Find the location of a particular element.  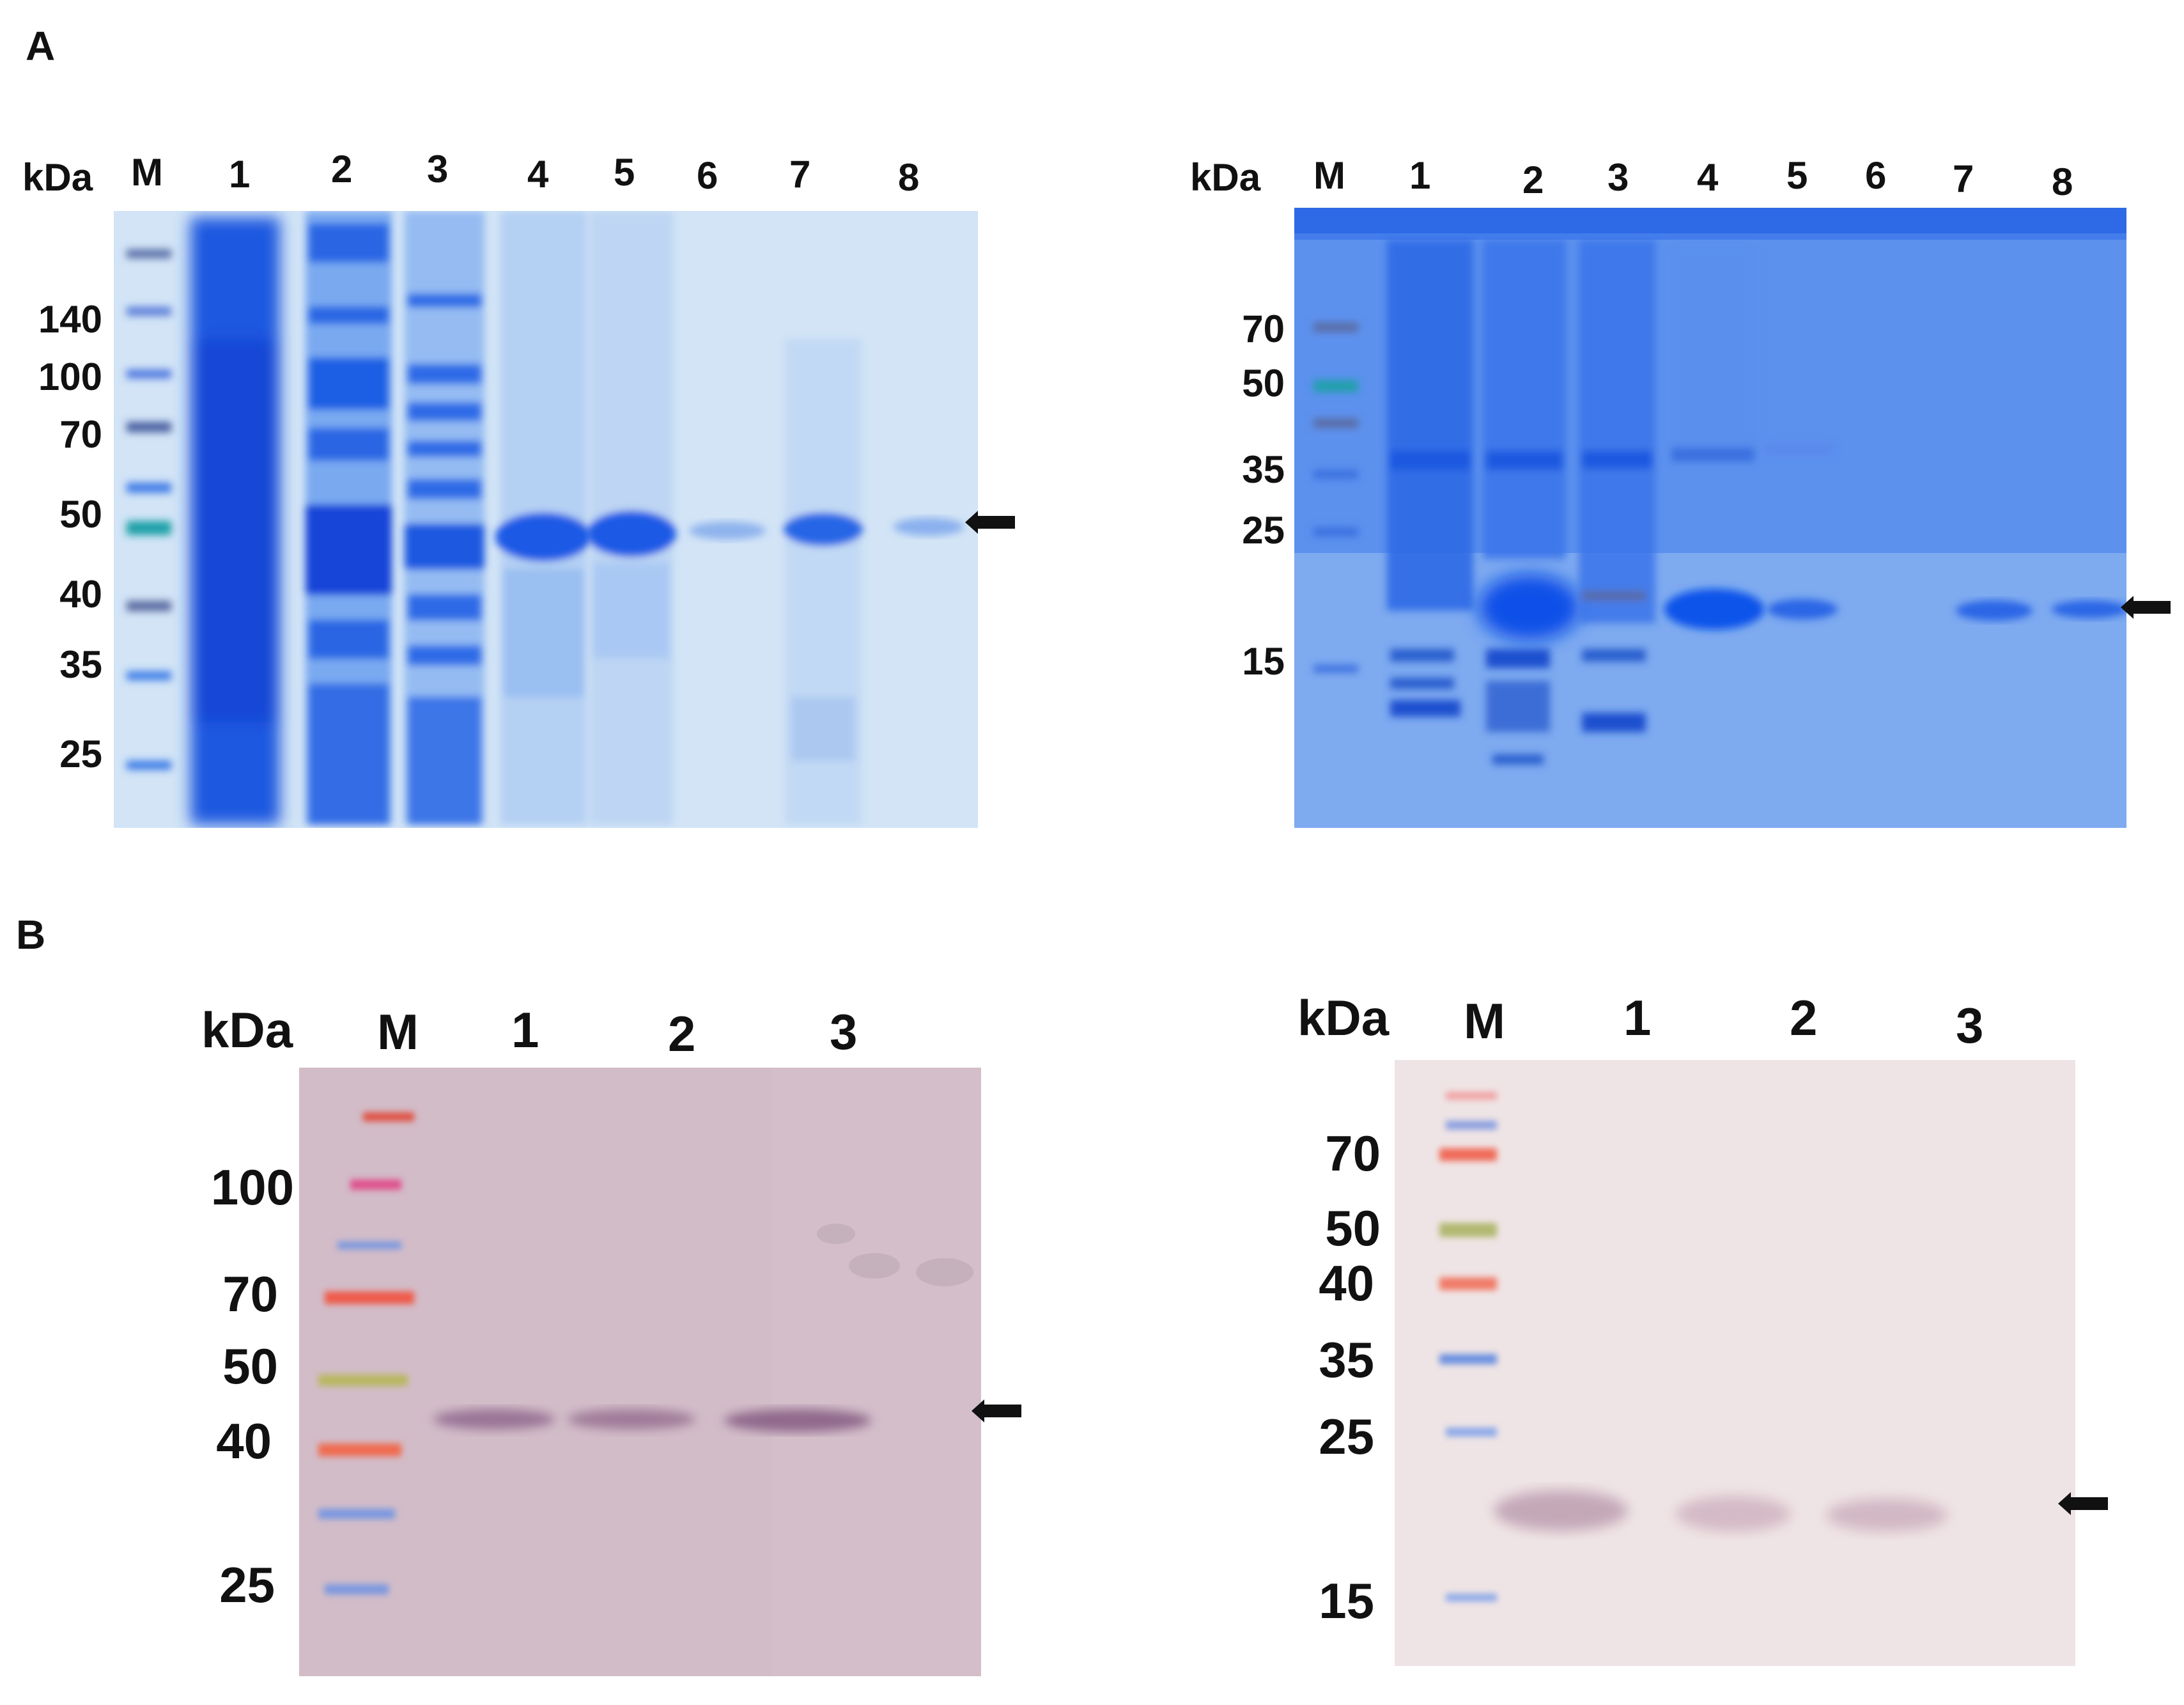

blot-image-b-left is located at coordinates (640, 1372).